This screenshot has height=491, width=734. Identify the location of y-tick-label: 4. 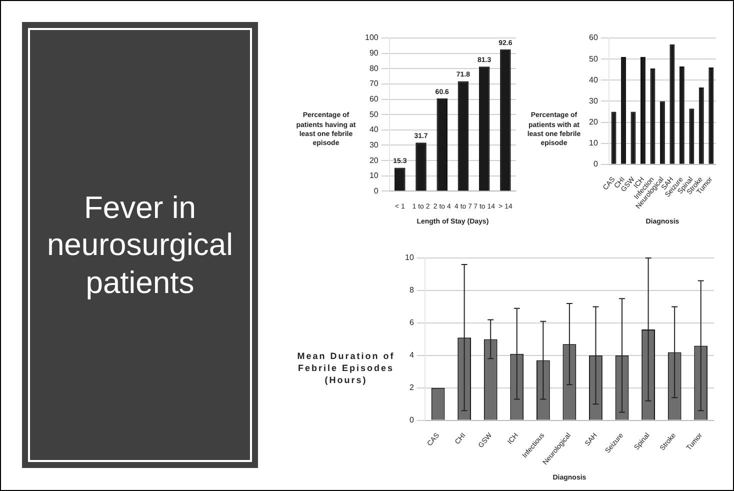
(411, 355).